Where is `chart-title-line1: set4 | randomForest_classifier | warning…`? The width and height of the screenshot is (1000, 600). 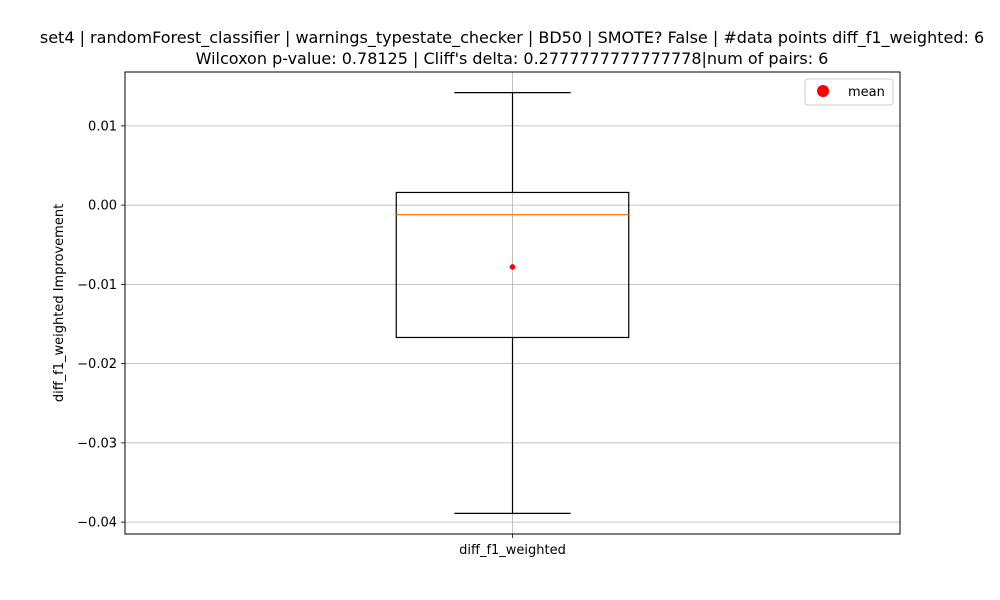
chart-title-line1: set4 | randomForest_classifier | warning… is located at coordinates (512, 38).